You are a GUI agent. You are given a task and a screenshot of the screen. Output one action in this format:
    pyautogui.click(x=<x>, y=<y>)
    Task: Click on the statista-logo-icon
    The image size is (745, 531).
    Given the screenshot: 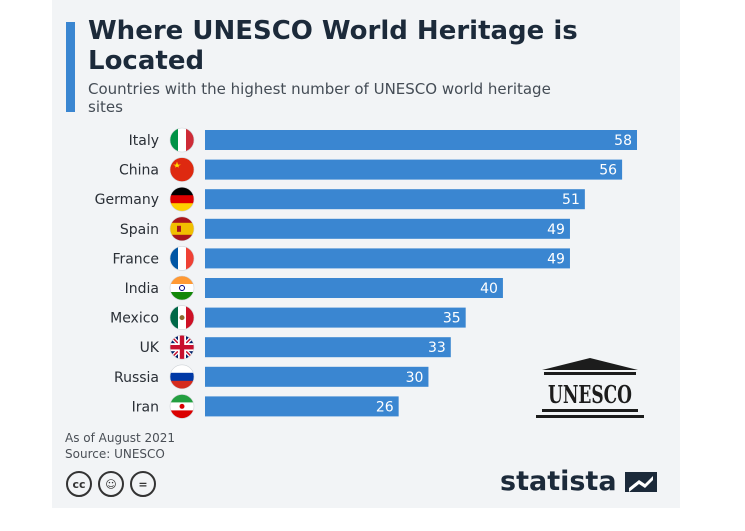 What is the action you would take?
    pyautogui.click(x=640, y=481)
    